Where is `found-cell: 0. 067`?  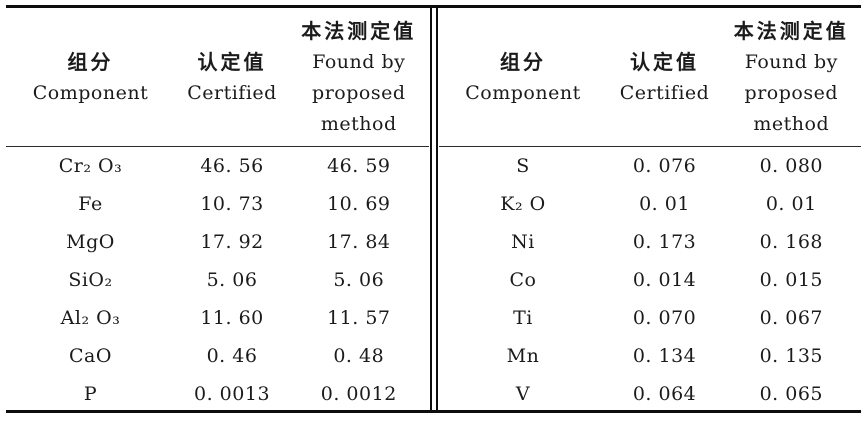 found-cell: 0. 067 is located at coordinates (791, 318).